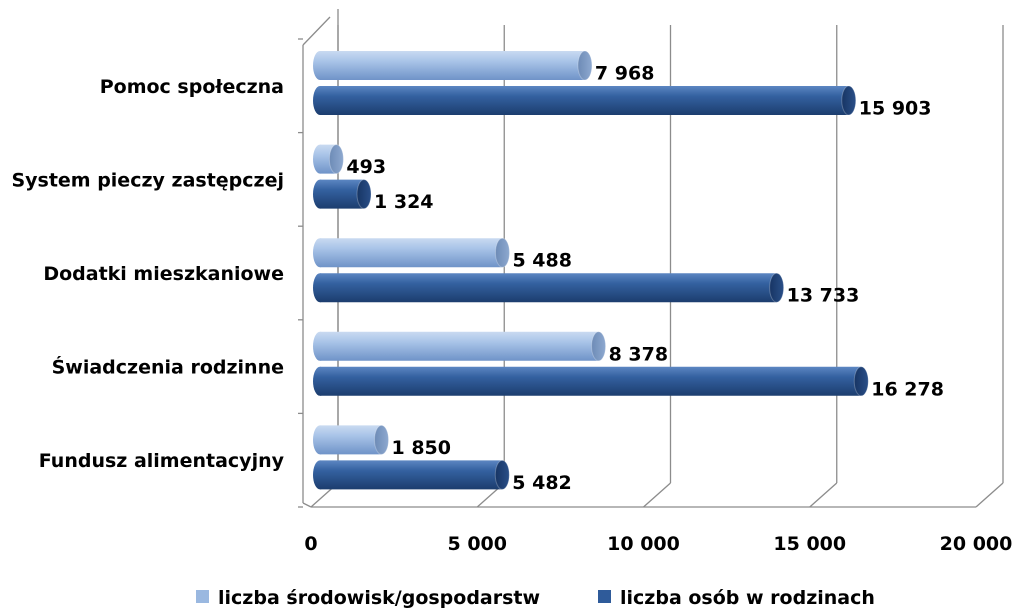 This screenshot has width=1013, height=614. I want to click on data-label: 493, so click(366, 167).